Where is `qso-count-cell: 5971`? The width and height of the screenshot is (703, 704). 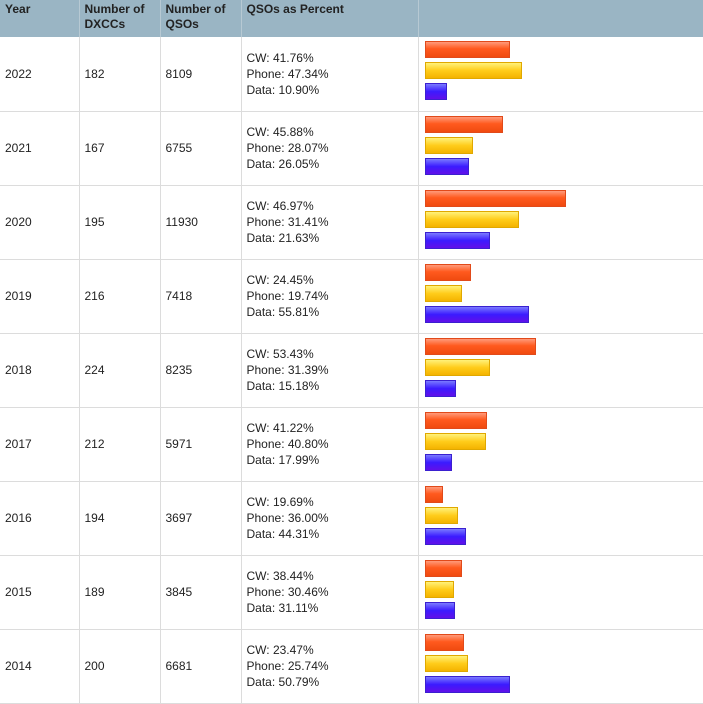
qso-count-cell: 5971 is located at coordinates (201, 444).